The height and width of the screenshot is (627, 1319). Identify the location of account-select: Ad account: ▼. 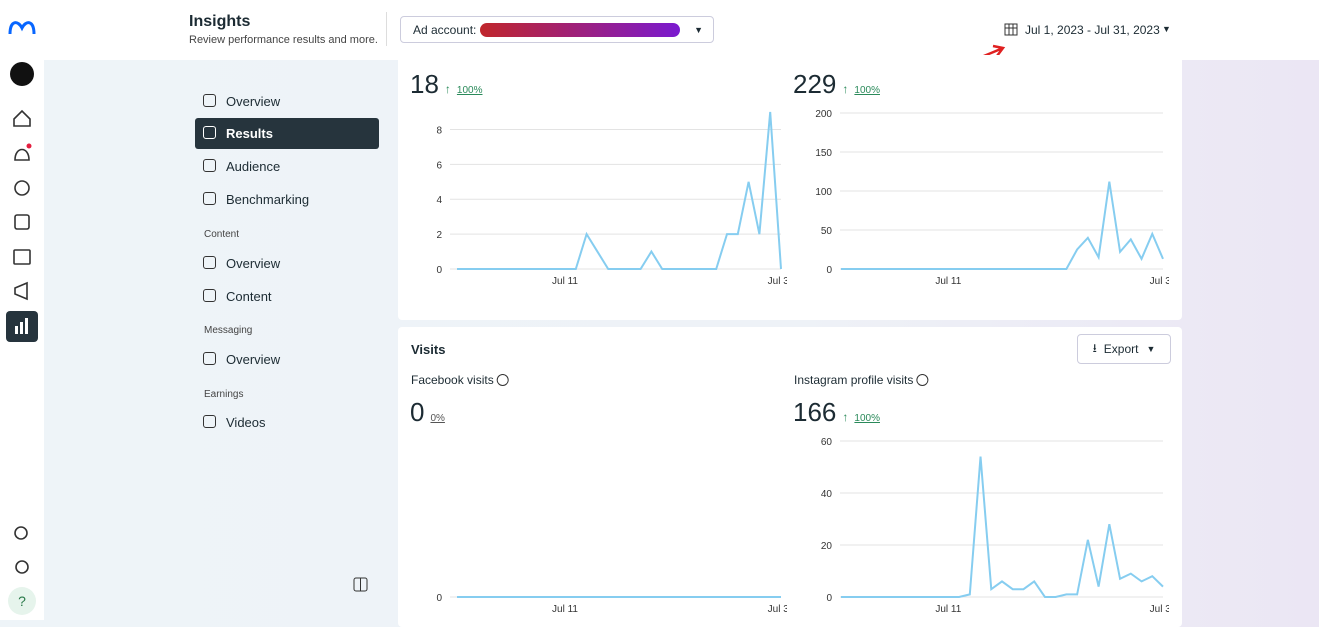
(557, 29).